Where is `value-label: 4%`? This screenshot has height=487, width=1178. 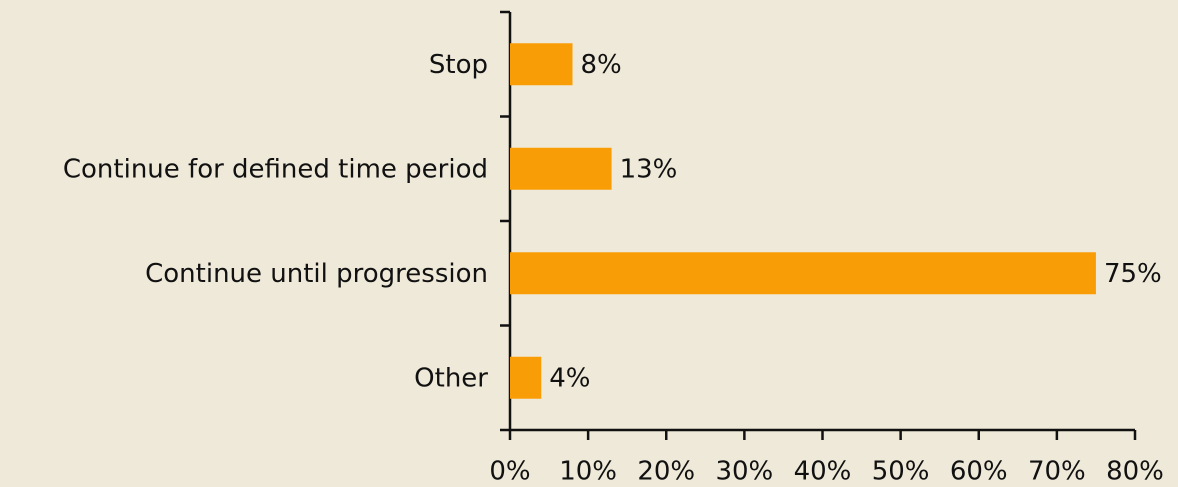 value-label: 4% is located at coordinates (569, 378).